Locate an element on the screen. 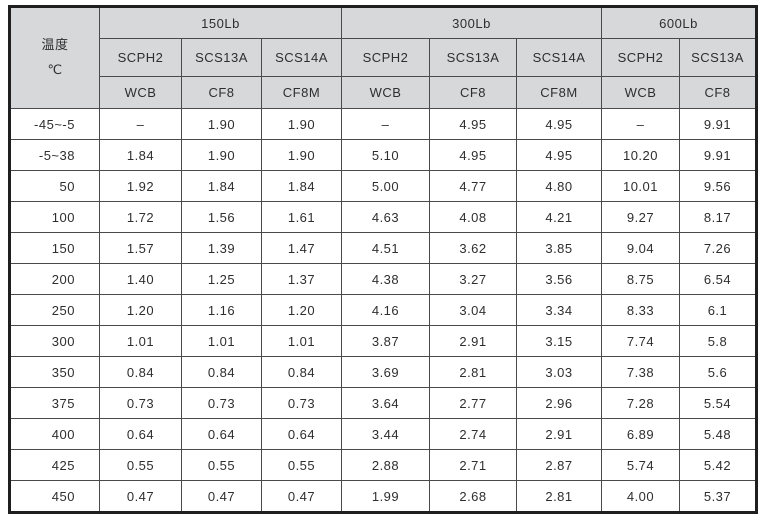 This screenshot has height=514, width=763. rating-value-cell: 1.56 is located at coordinates (221, 217).